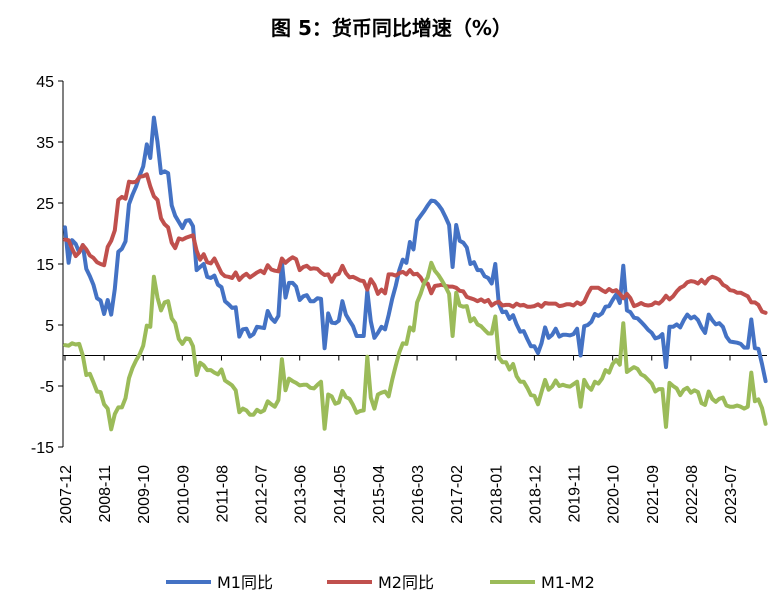 Image resolution: width=783 pixels, height=613 pixels. Describe the element at coordinates (49, 326) in the screenshot. I see `y-tick-label: 5` at that location.